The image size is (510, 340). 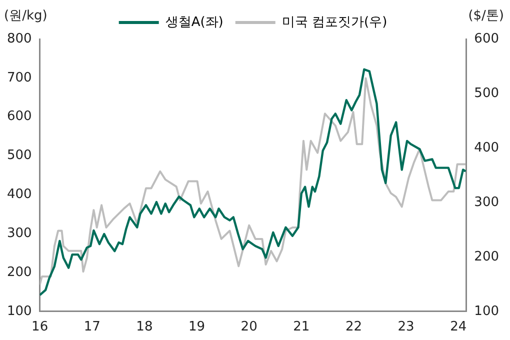 What do you see at coordinates (487, 148) in the screenshot?
I see `y2-tick-label: 400` at bounding box center [487, 148].